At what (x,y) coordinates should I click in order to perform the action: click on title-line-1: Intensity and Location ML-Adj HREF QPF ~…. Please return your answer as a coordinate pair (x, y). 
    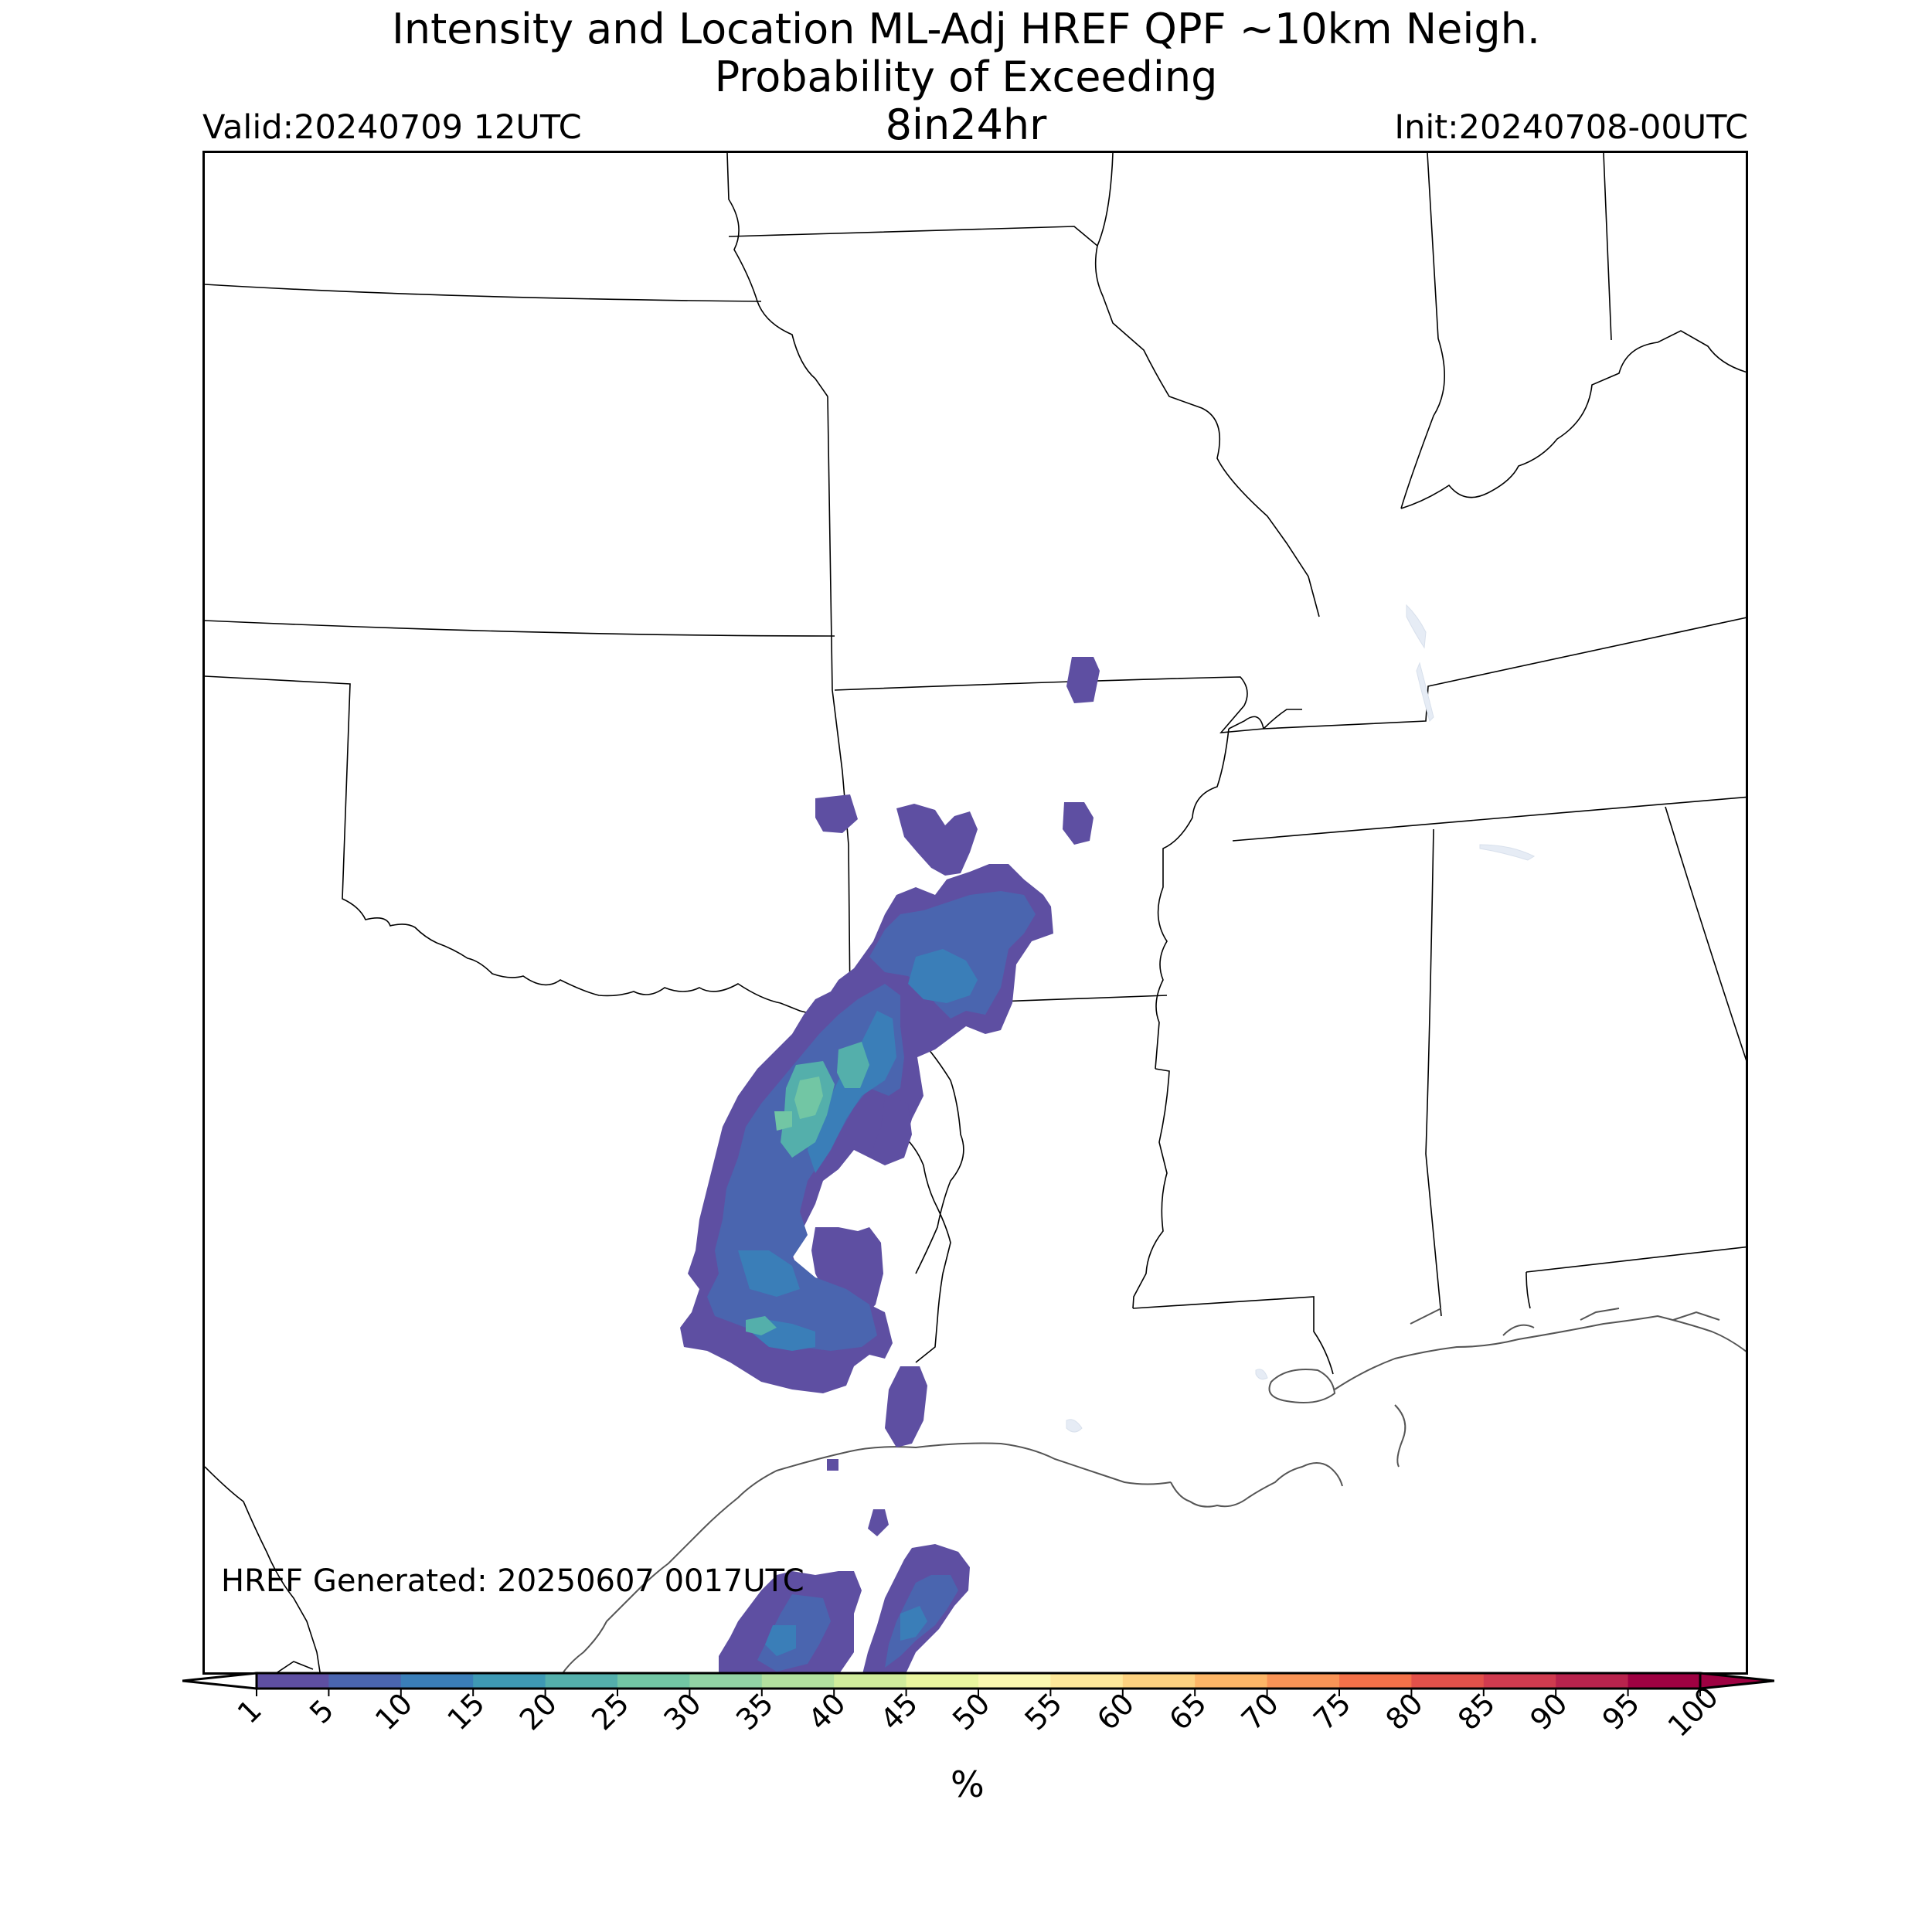
    Looking at the image, I should click on (966, 29).